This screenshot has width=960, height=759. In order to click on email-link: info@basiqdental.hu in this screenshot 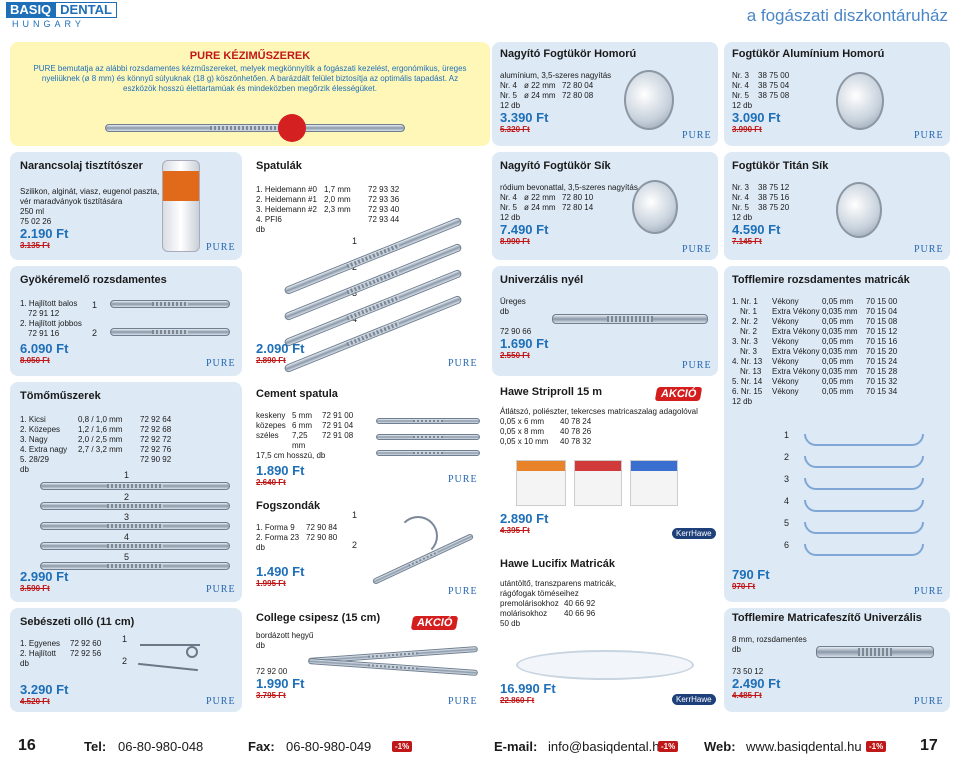, I will do `click(607, 746)`.